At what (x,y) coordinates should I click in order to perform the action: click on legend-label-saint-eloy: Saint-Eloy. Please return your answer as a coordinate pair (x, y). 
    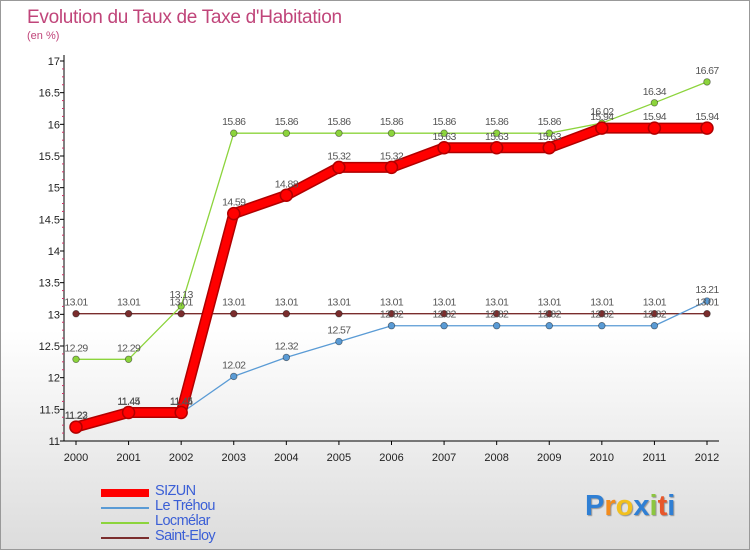
    Looking at the image, I should click on (185, 536).